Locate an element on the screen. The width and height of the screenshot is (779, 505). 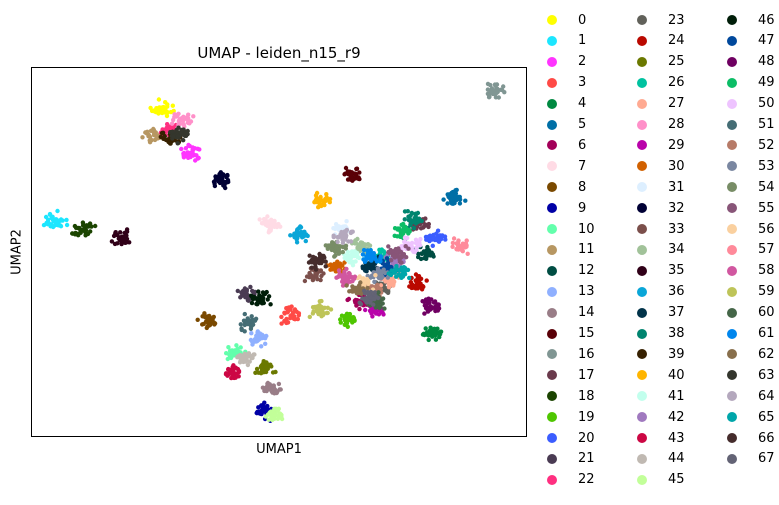
legend-label: 8 is located at coordinates (582, 187).